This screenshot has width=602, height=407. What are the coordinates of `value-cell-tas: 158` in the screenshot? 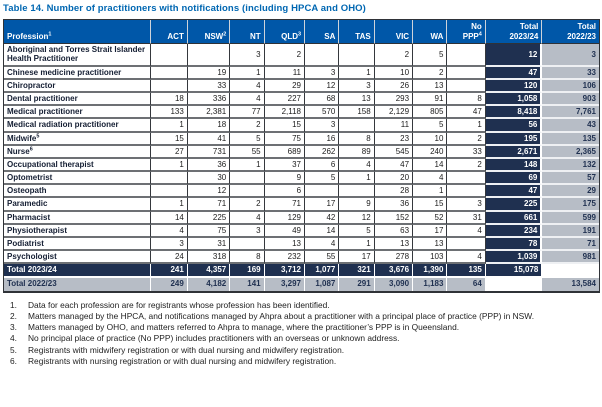 It's located at (357, 113).